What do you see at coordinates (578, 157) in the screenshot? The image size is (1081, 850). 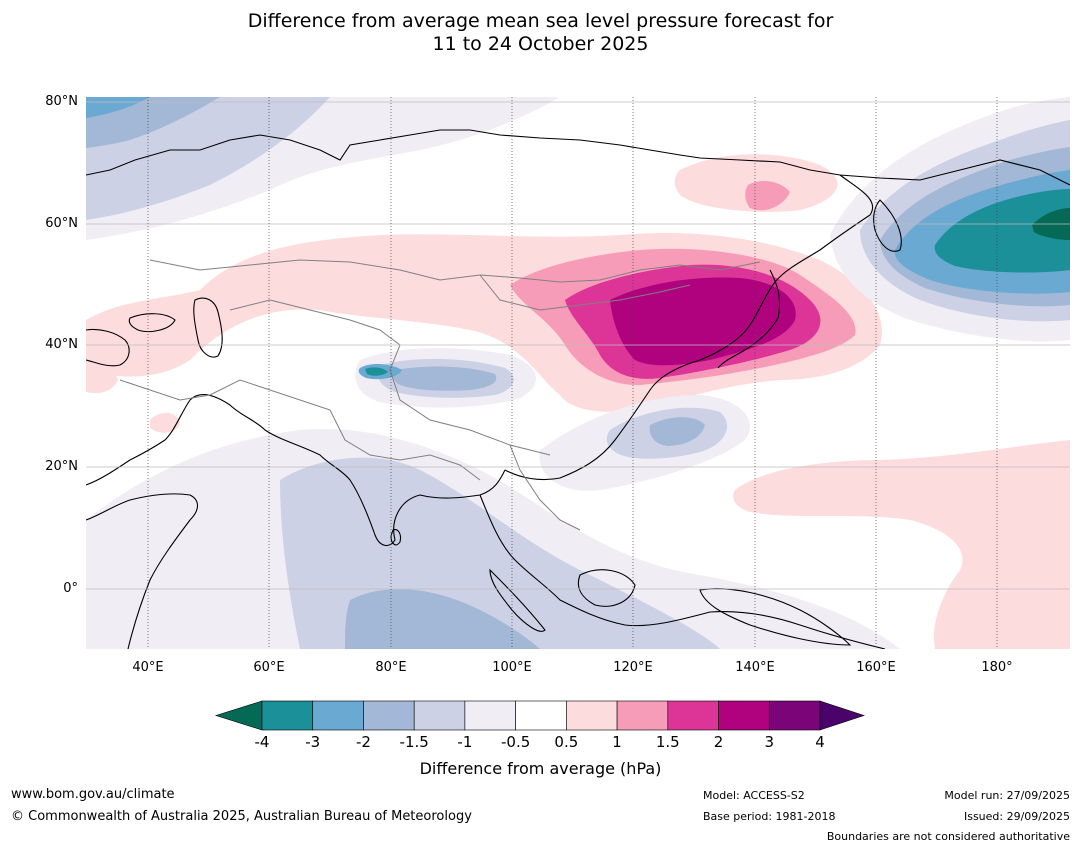 I see `coastline-arctic` at bounding box center [578, 157].